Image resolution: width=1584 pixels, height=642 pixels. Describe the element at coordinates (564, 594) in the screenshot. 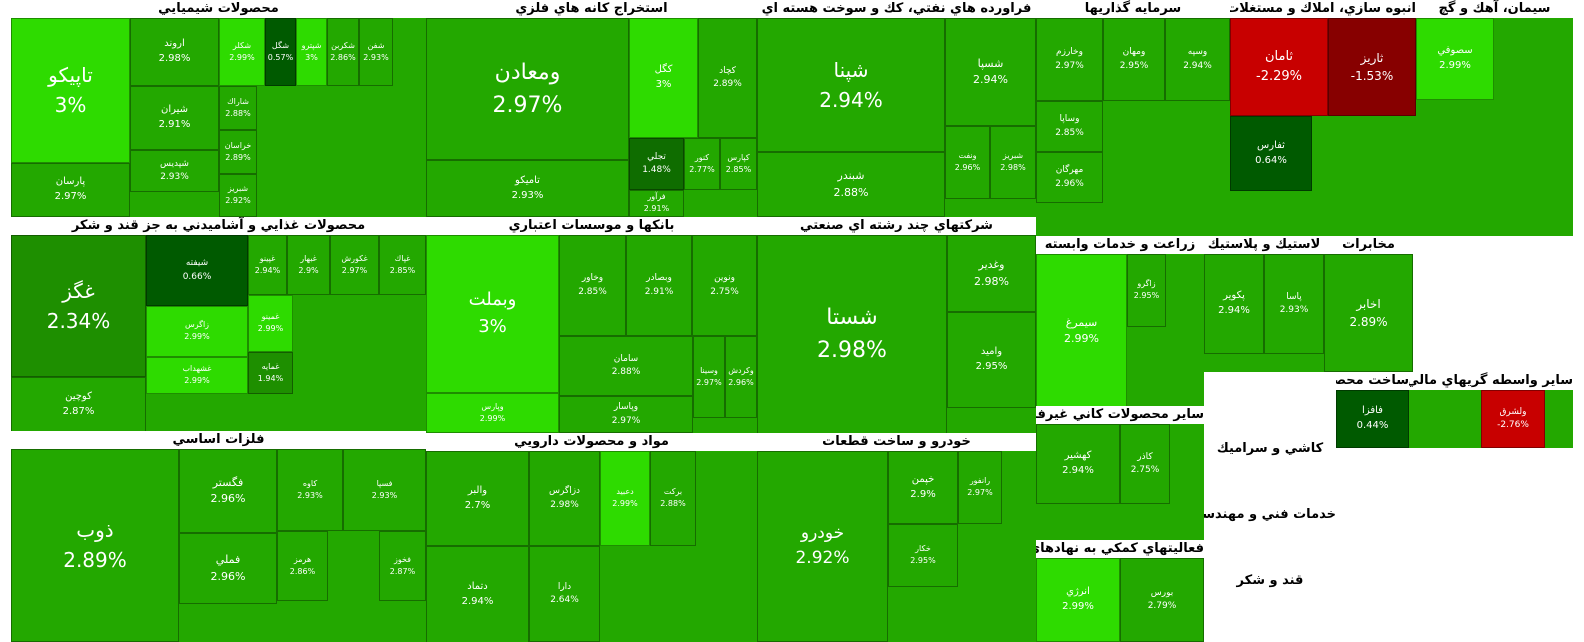

I see `tile-14-5: دارا 2.64%` at that location.